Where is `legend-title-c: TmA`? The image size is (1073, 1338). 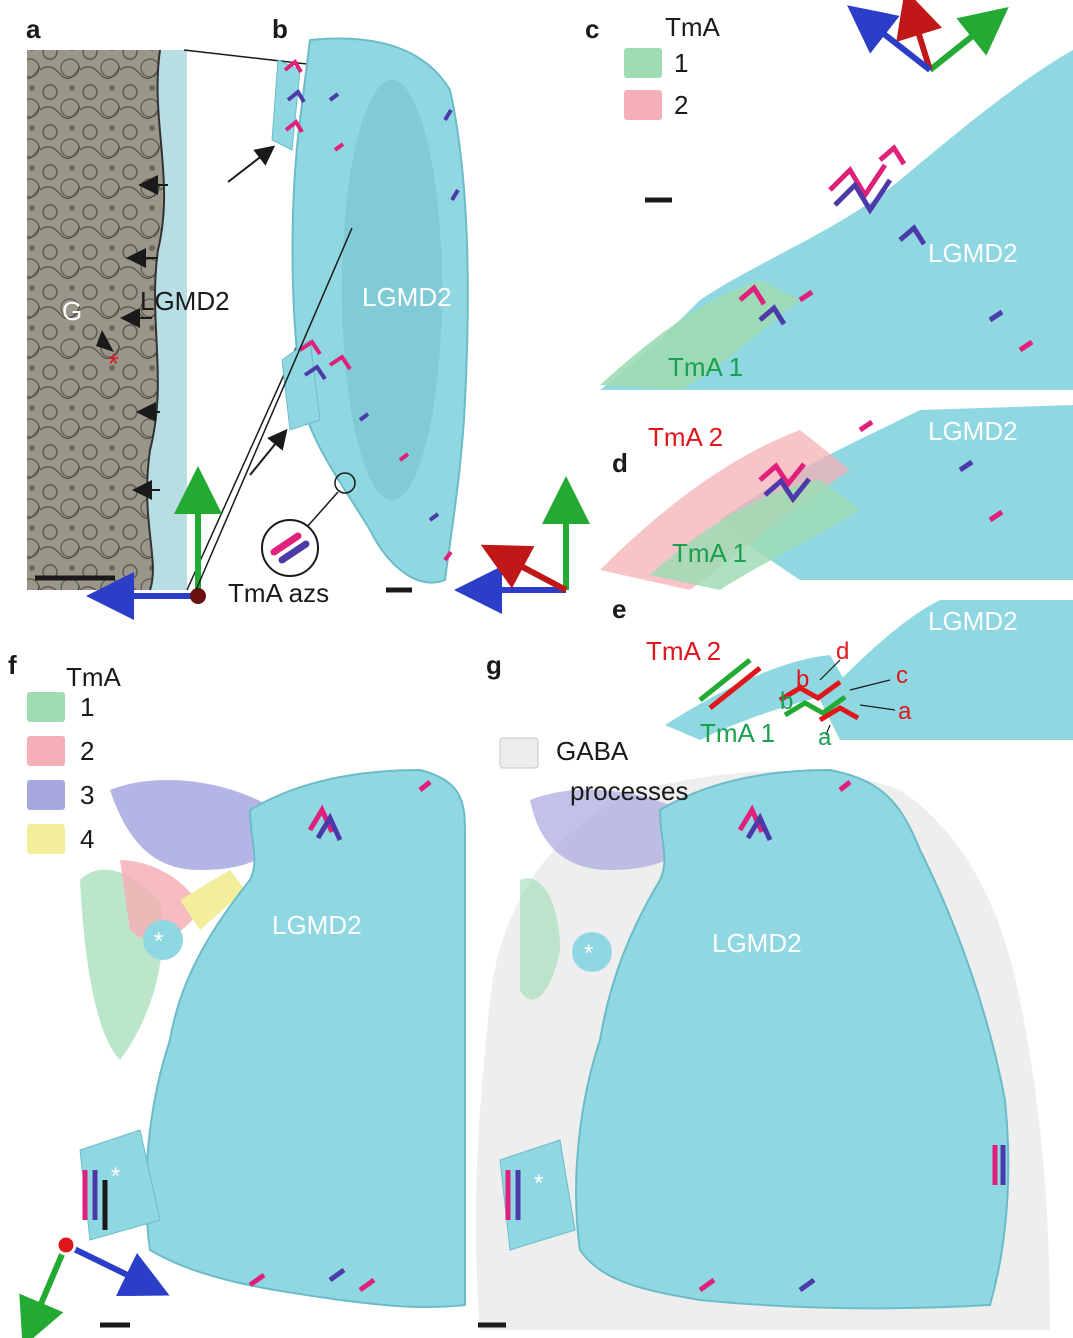
legend-title-c: TmA is located at coordinates (692, 27).